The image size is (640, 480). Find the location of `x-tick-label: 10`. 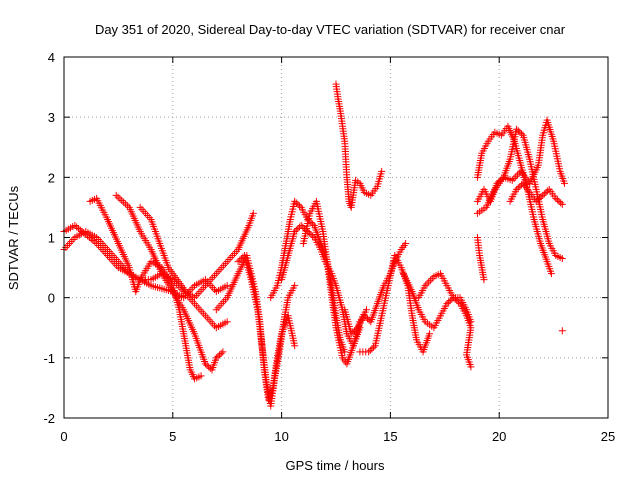

x-tick-label: 10 is located at coordinates (281, 436).